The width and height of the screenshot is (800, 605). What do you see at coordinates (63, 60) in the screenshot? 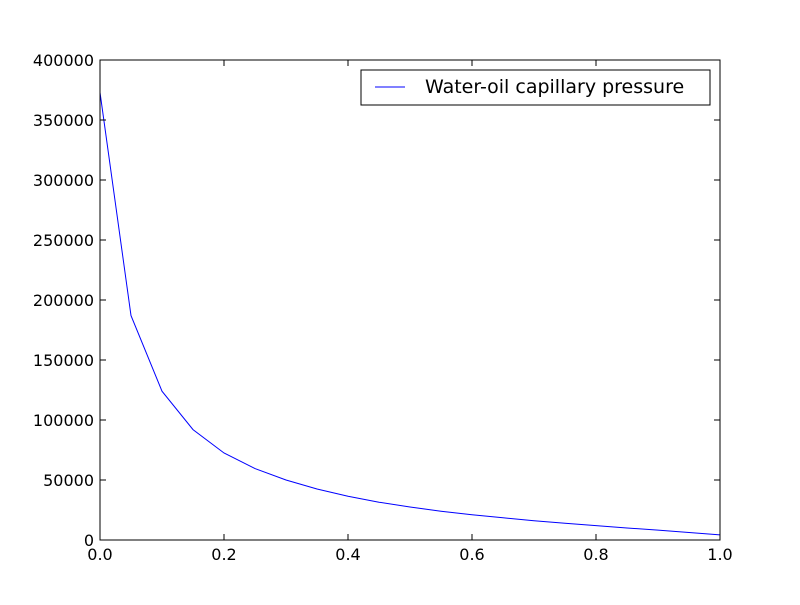
I see `y-tick-label: 400000` at bounding box center [63, 60].